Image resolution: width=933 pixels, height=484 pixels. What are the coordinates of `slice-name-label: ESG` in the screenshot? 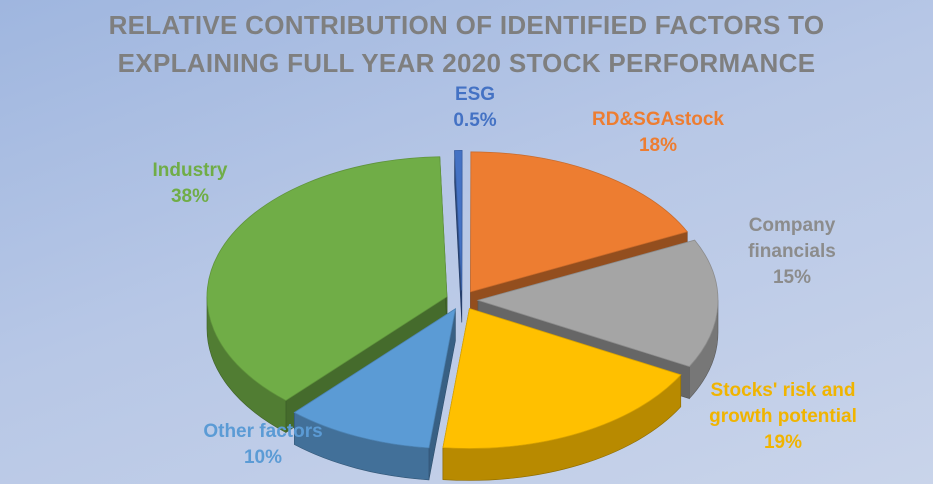 It's located at (475, 94).